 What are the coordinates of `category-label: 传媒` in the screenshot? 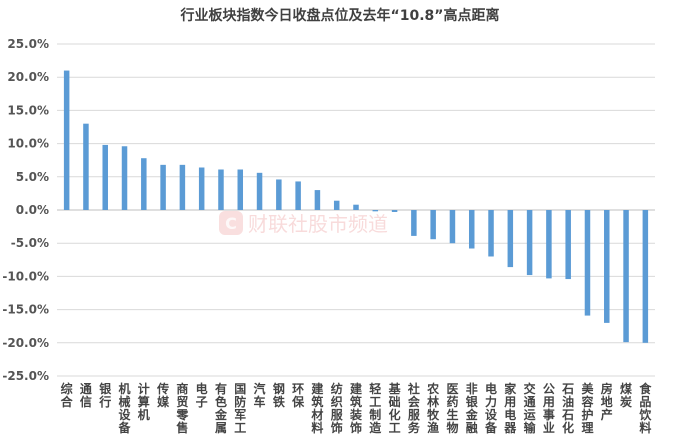 It's located at (163, 395).